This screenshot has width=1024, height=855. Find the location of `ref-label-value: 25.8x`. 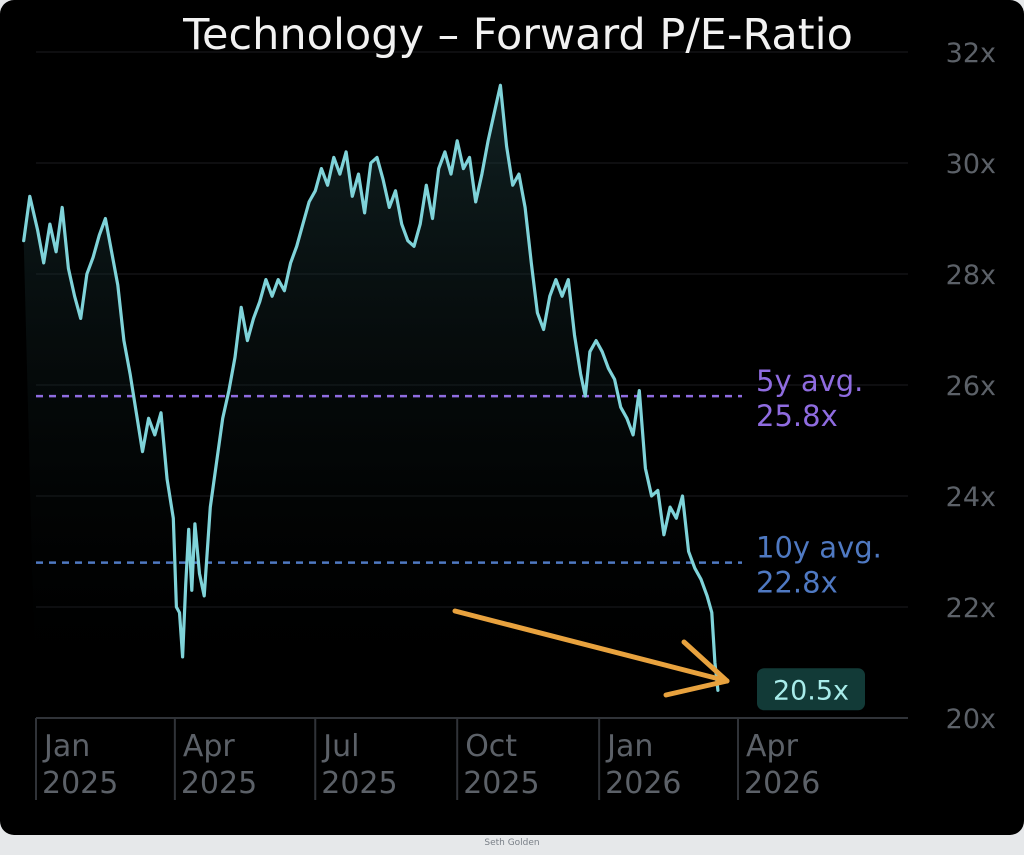

ref-label-value: 25.8x is located at coordinates (797, 416).